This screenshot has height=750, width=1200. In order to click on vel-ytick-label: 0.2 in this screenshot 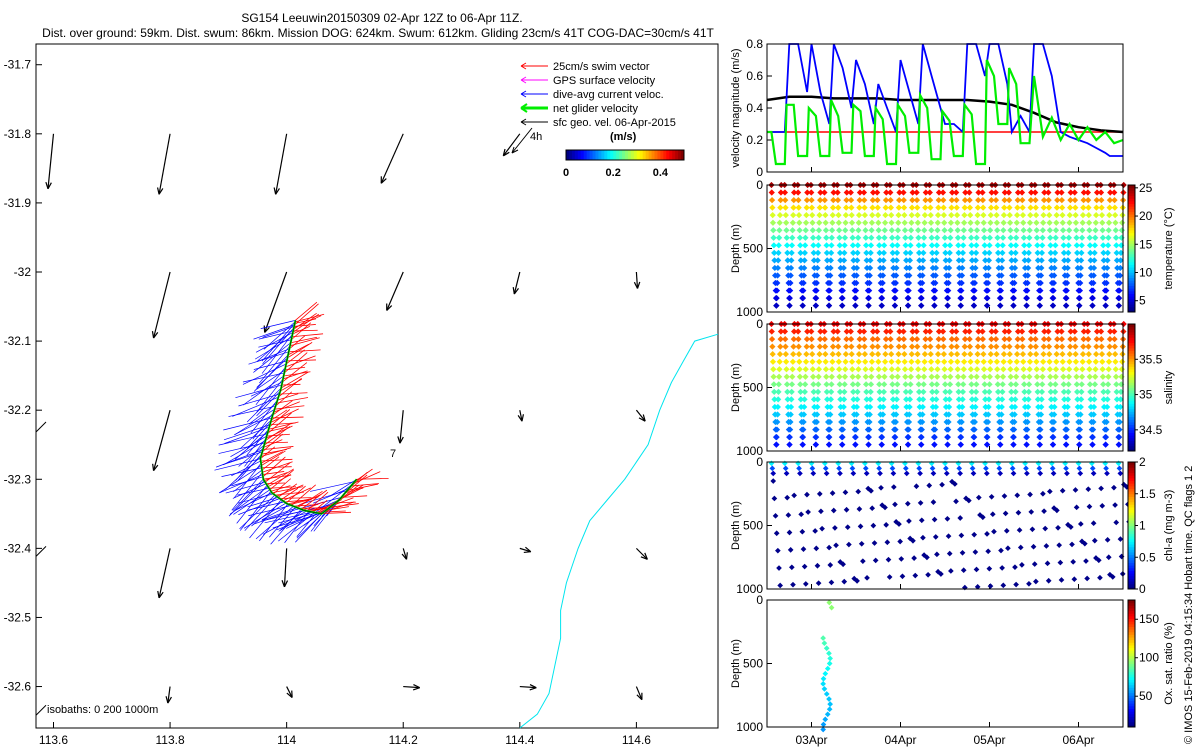, I will do `click(754, 140)`.